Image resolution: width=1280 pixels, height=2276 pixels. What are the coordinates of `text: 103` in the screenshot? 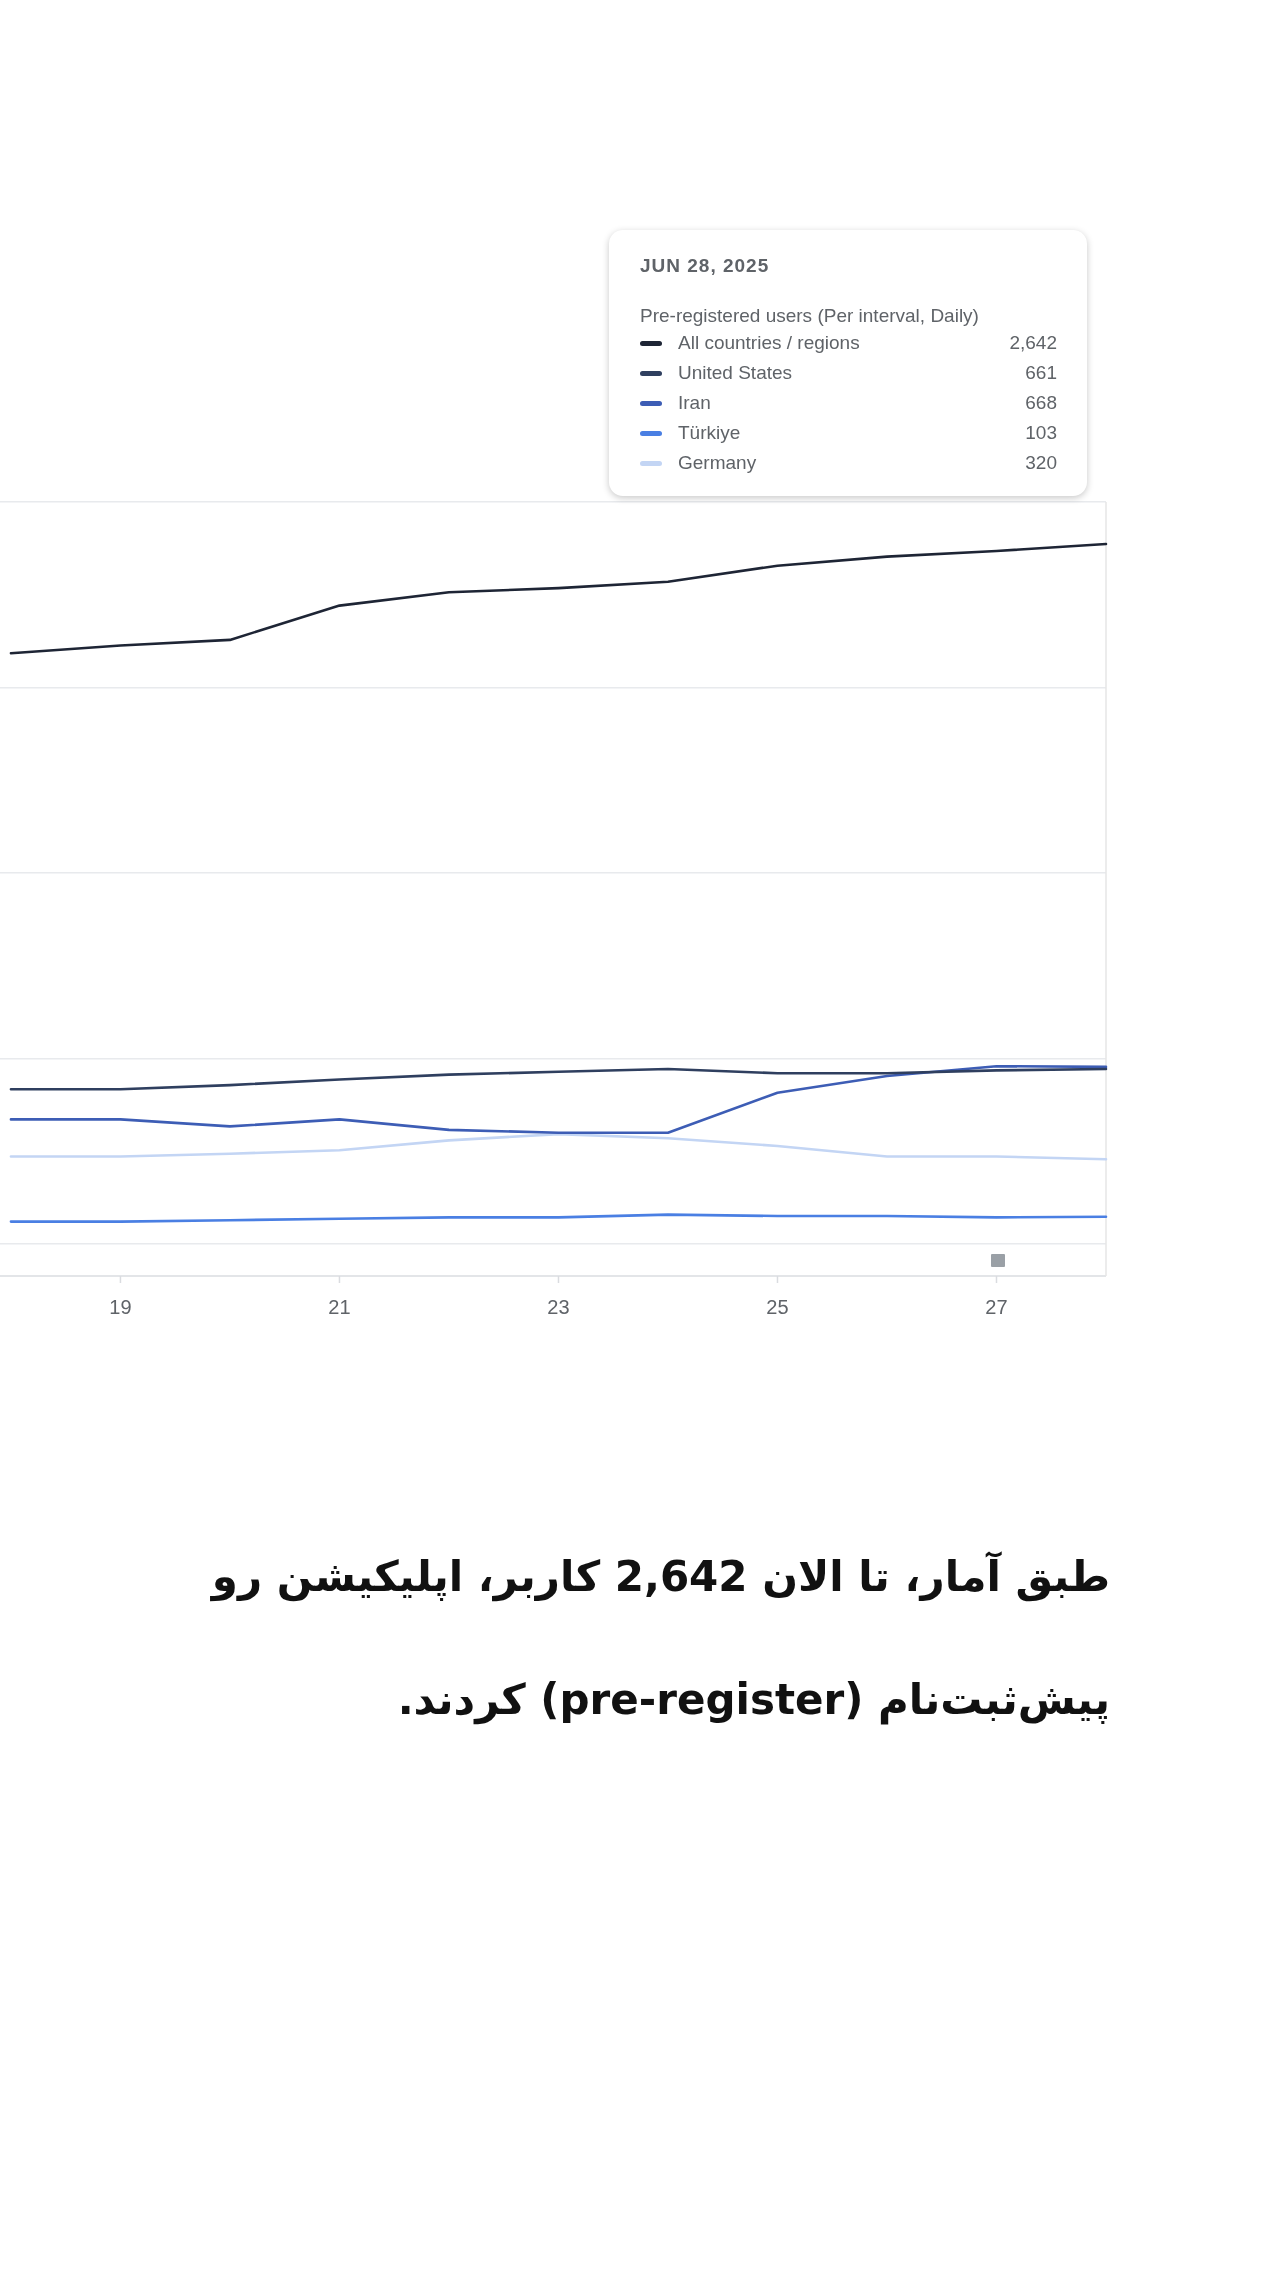 It's located at (1041, 433).